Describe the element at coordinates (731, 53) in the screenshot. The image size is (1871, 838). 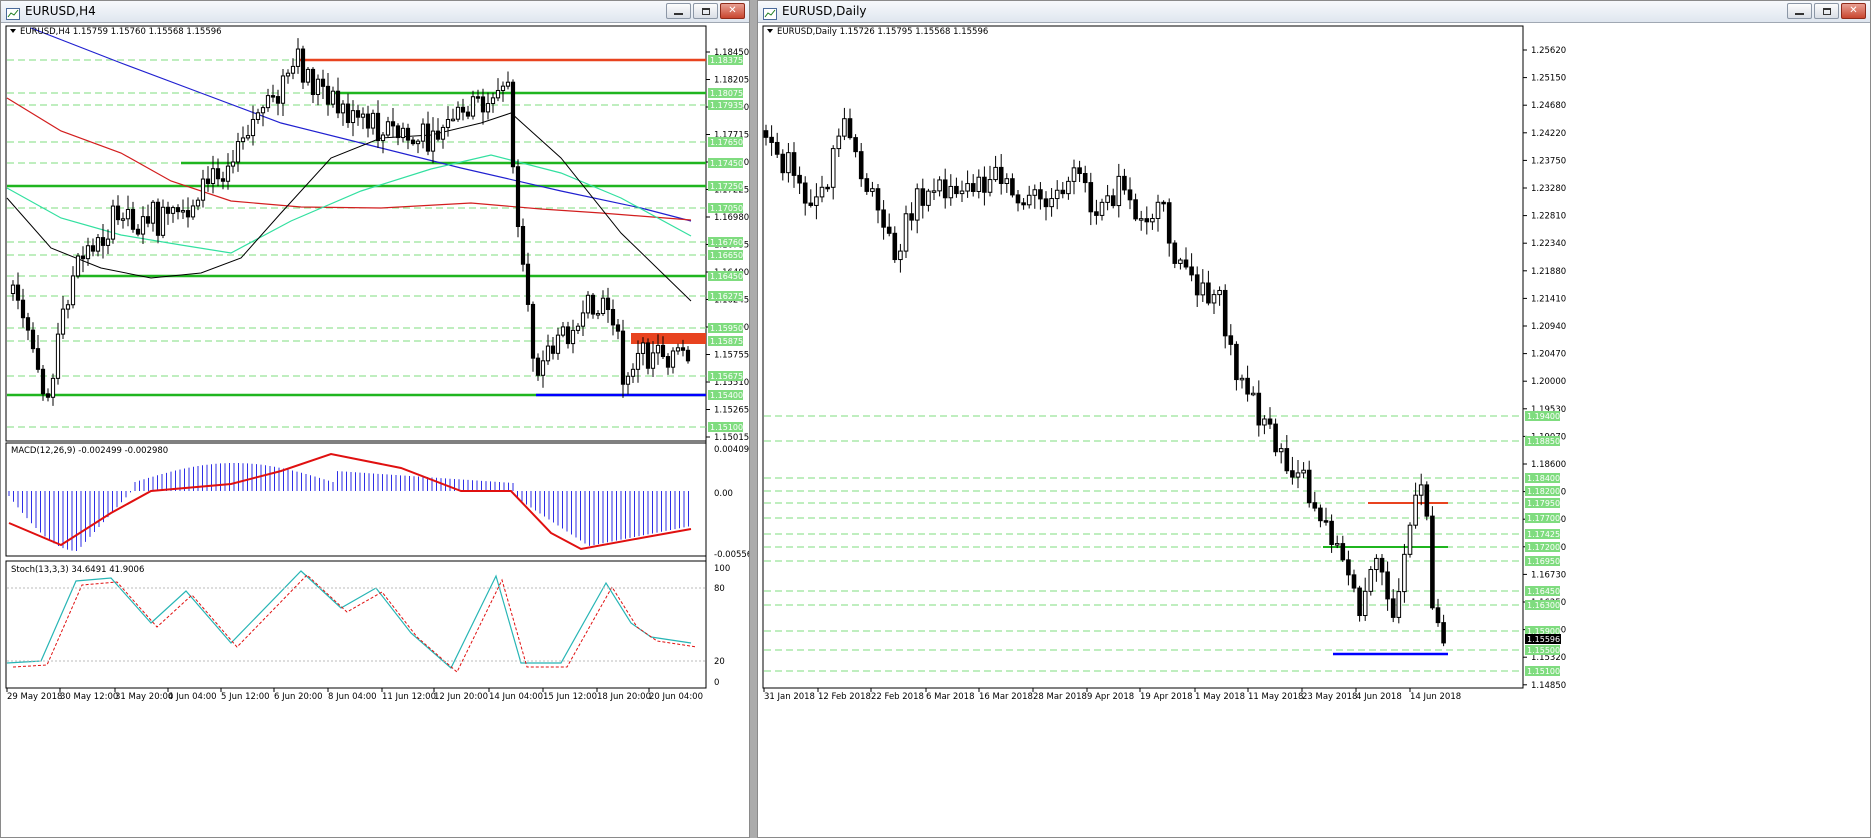
I see `price-tick-label: 1.18450` at that location.